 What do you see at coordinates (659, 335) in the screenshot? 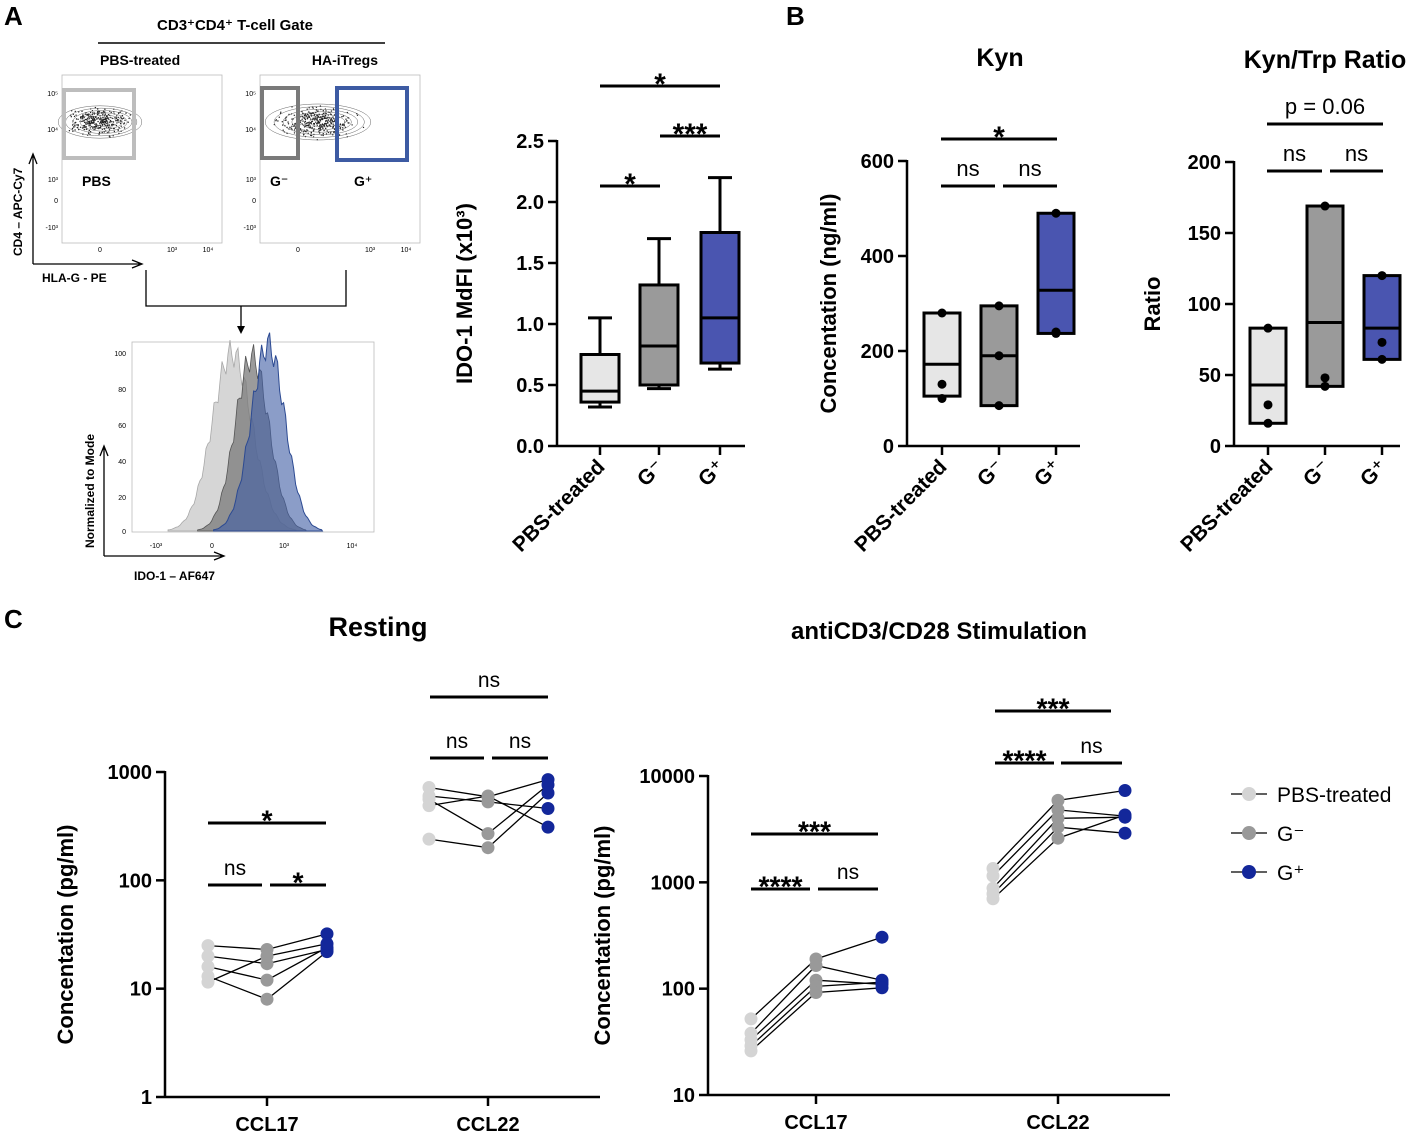
I see `box` at bounding box center [659, 335].